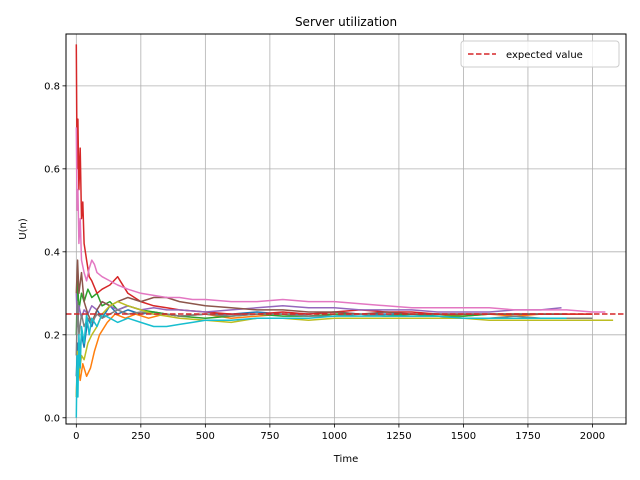  What do you see at coordinates (544, 55) in the screenshot?
I see `legend-expected-value-label: expected value` at bounding box center [544, 55].